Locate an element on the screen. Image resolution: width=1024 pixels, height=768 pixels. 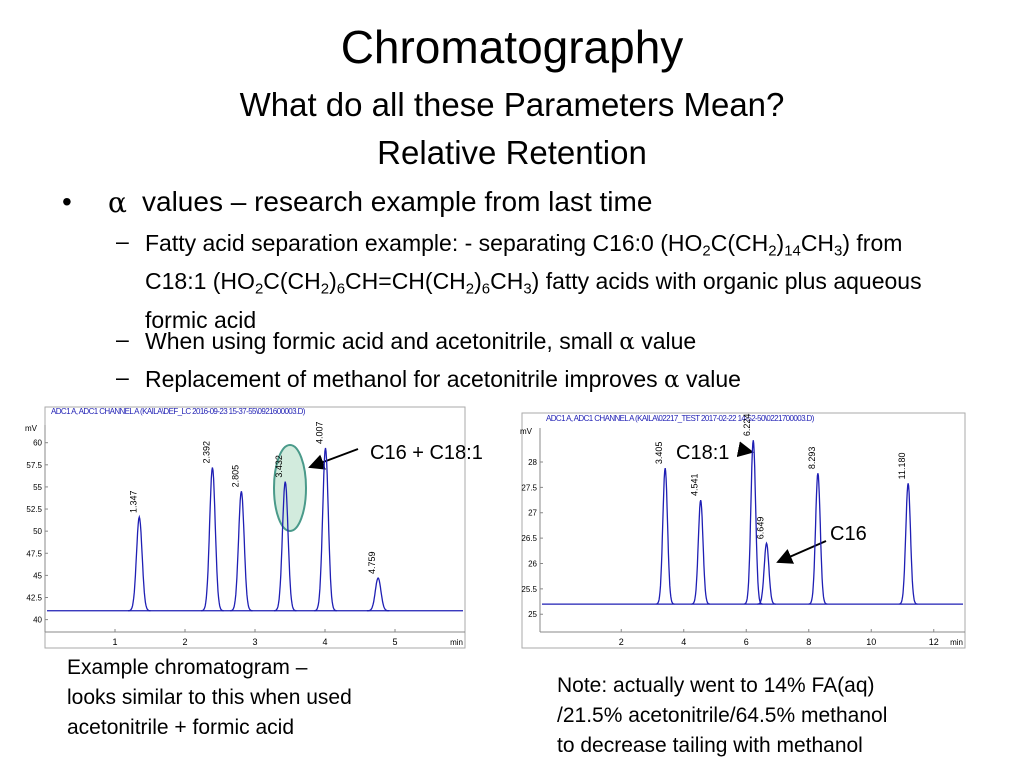
caption: to decrease tailing with methanol is located at coordinates (710, 745).